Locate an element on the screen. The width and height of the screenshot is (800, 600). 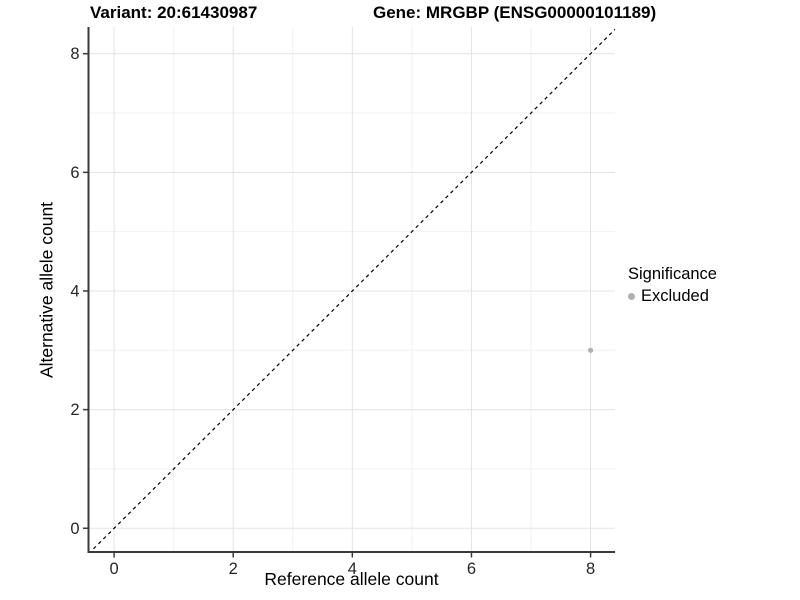
legend-item-label: Excluded is located at coordinates (675, 296).